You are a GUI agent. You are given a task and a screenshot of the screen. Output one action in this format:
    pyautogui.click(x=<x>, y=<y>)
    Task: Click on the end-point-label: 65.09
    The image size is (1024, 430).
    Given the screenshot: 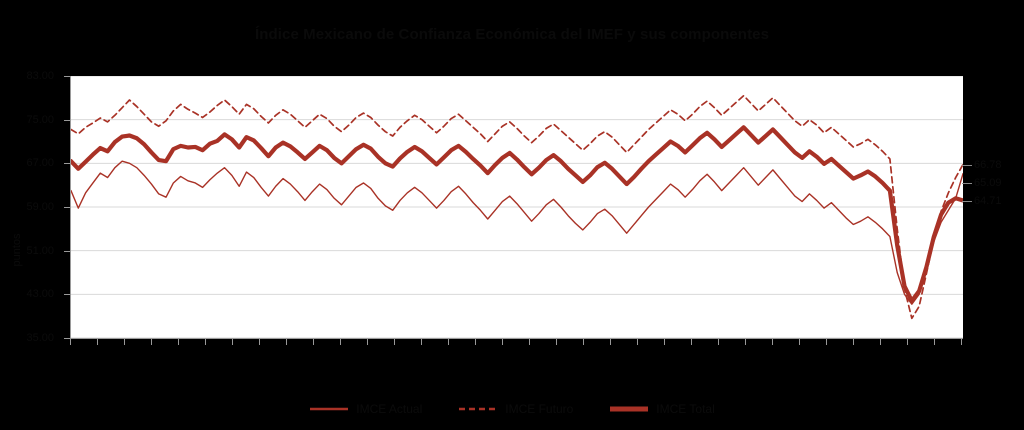 What is the action you would take?
    pyautogui.click(x=988, y=182)
    